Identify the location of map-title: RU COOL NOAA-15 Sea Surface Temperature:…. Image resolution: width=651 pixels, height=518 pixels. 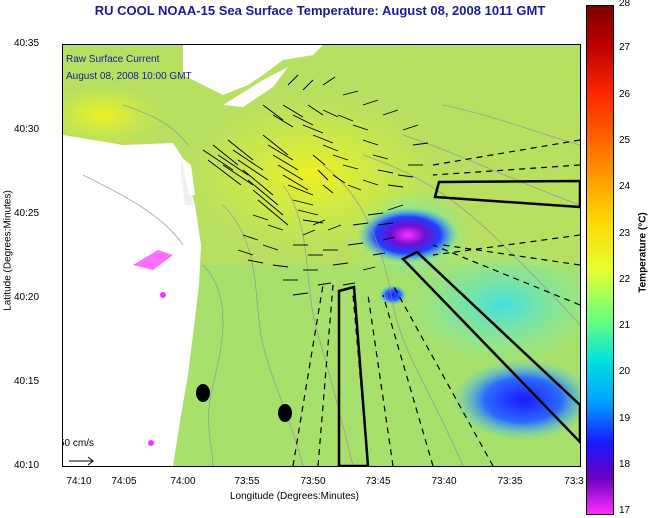
(320, 10).